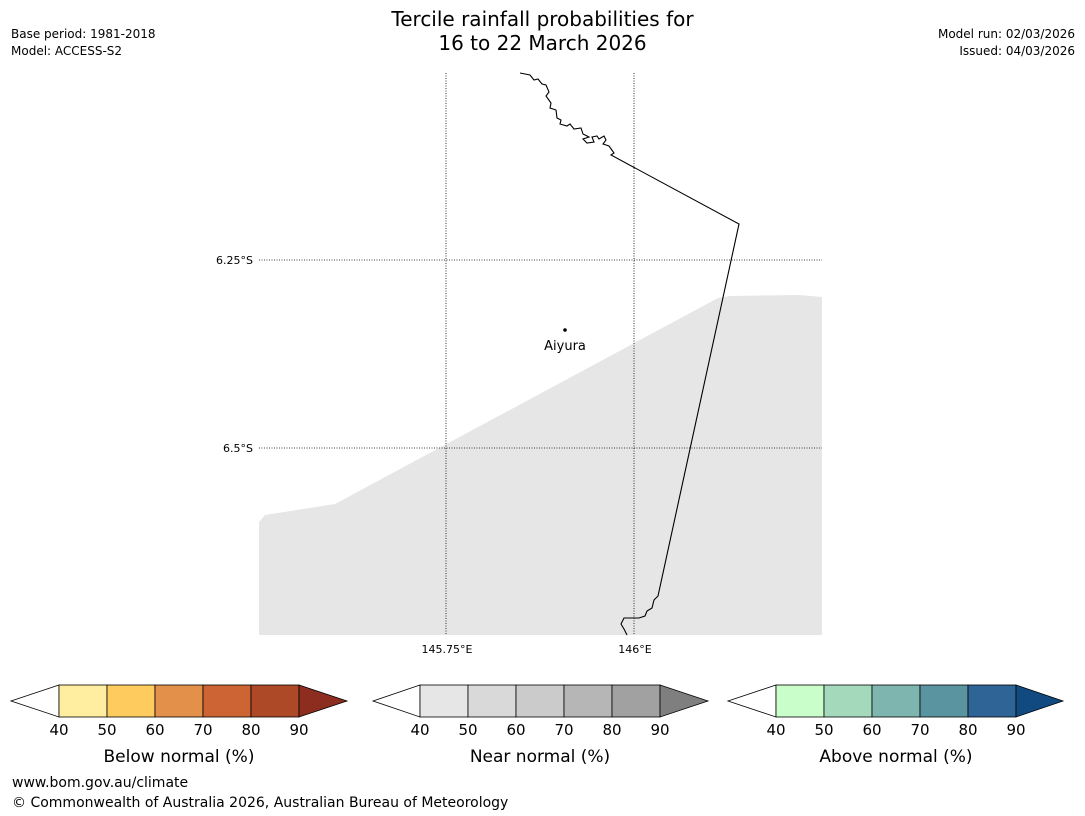 The height and width of the screenshot is (816, 1085). I want to click on meta-right: Model run: 02/03/2026 Issued: 04/03/2026, so click(1006, 43).